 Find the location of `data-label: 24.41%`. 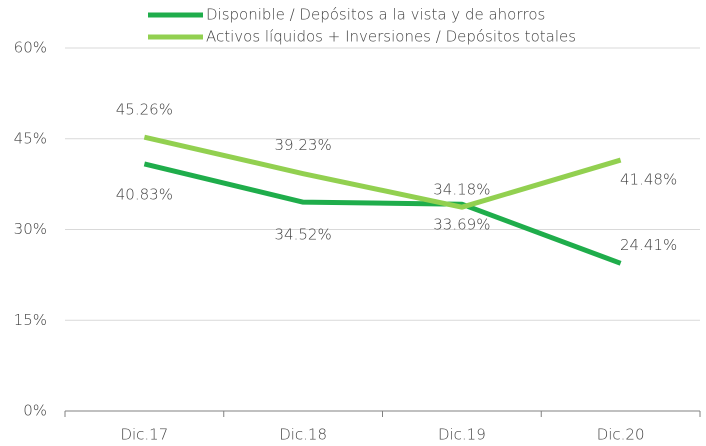

data-label: 24.41% is located at coordinates (648, 245).